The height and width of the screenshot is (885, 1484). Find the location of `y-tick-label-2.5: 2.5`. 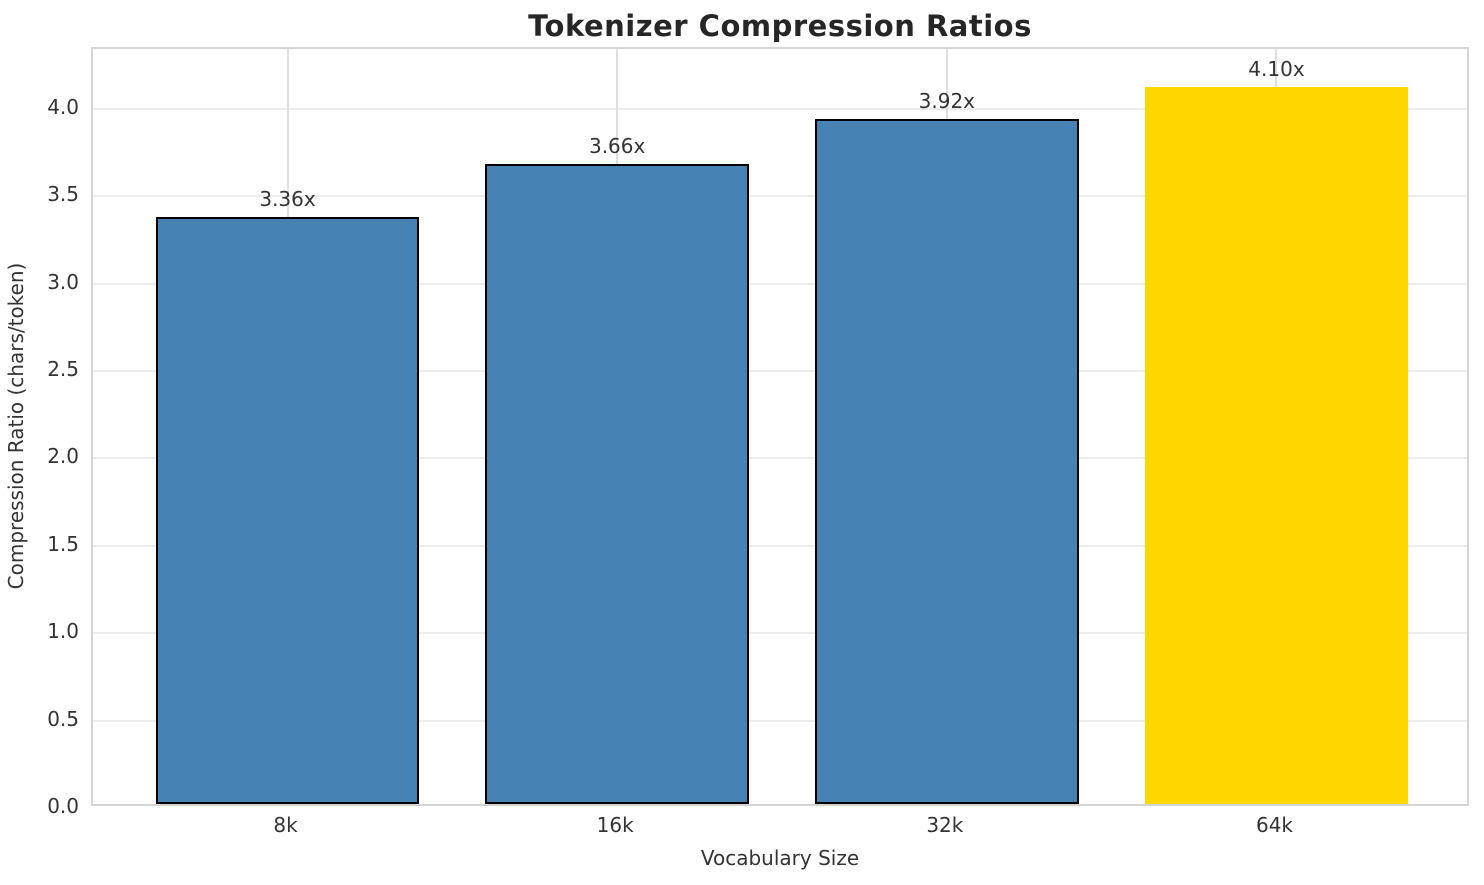

y-tick-label-2.5: 2.5 is located at coordinates (63, 369).